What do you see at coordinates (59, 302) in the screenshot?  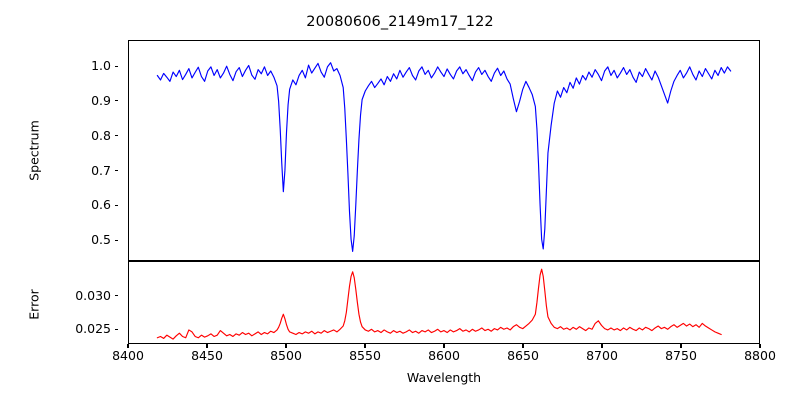 I see `error-y-axis: 0.025 0.030` at bounding box center [59, 302].